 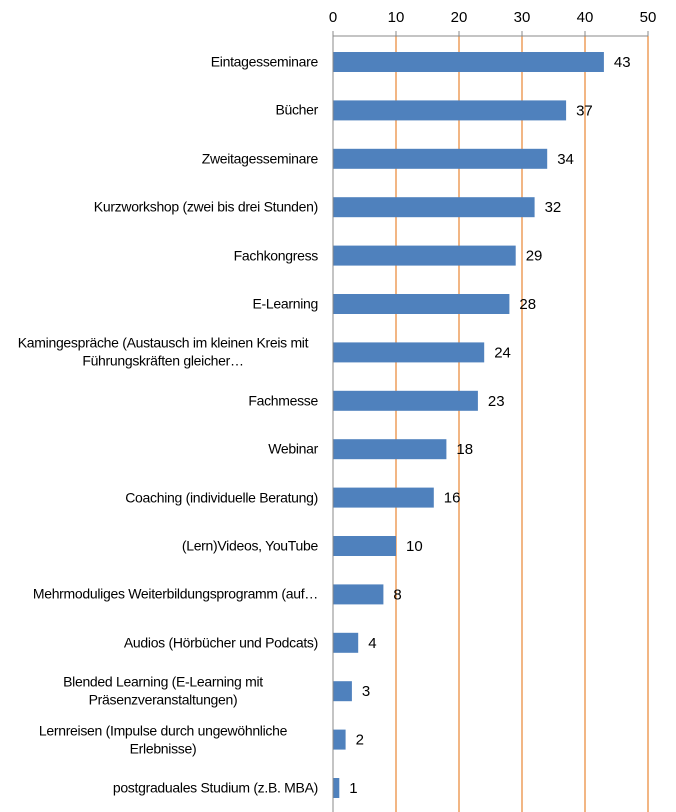 What do you see at coordinates (333, 17) in the screenshot?
I see `x-tick-label: 0` at bounding box center [333, 17].